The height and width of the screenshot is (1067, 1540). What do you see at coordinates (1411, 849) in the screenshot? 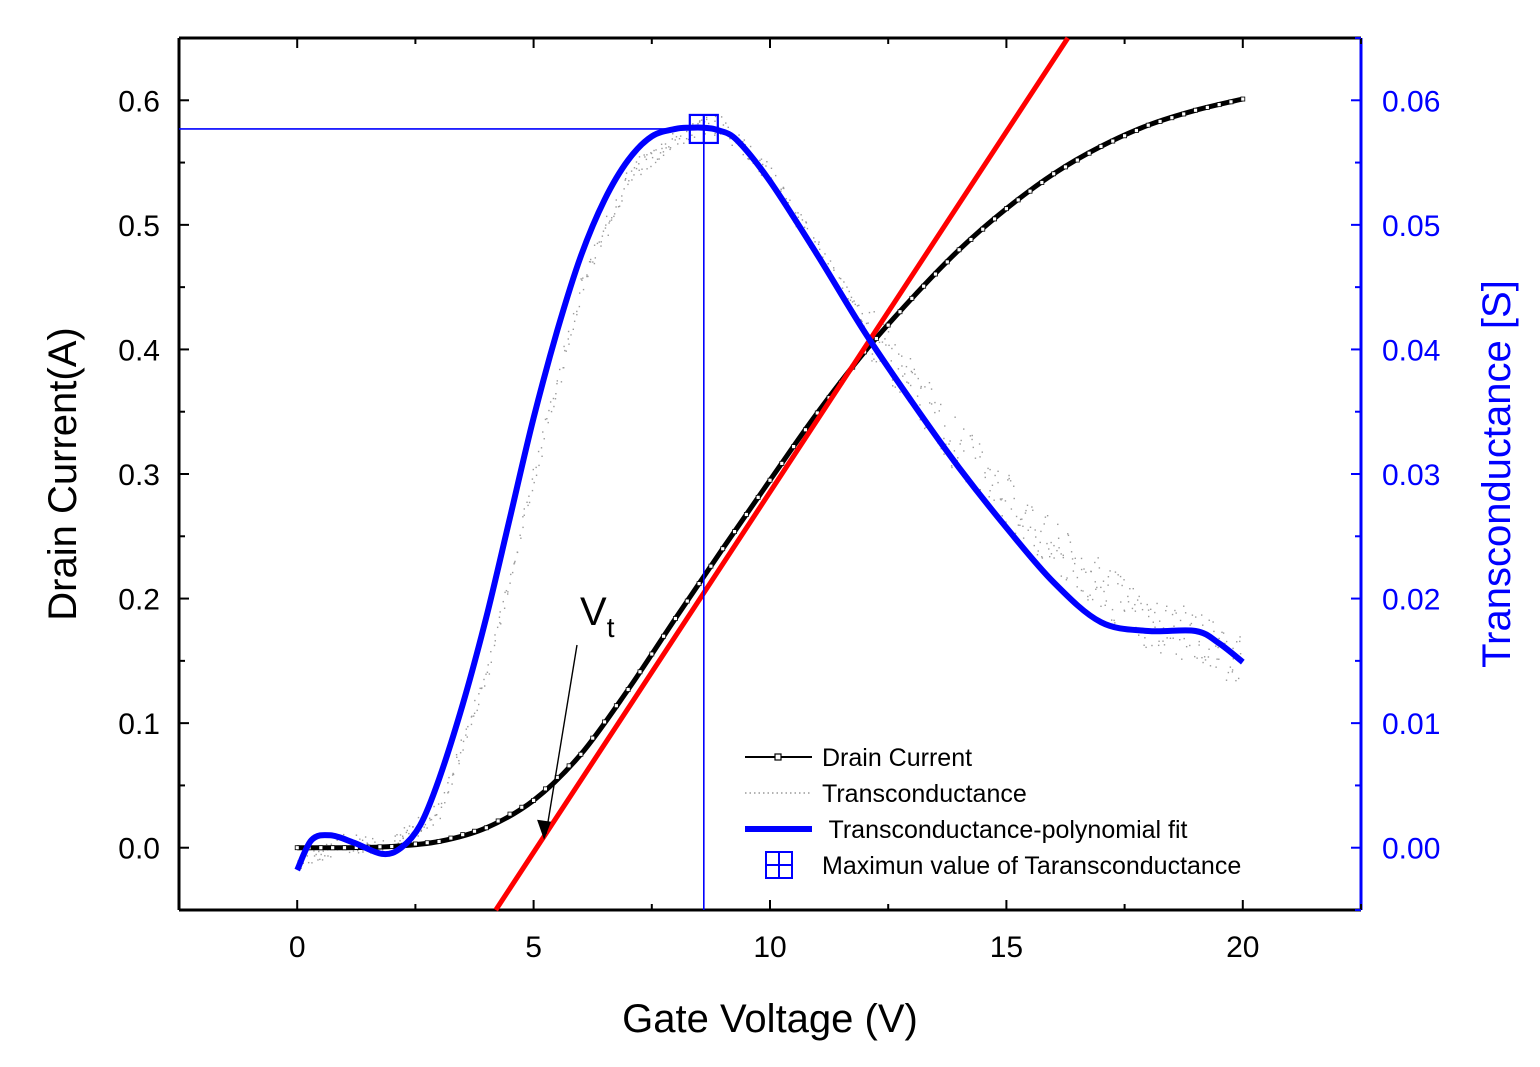
I see `y-right-tick-label: 0.00` at bounding box center [1411, 849].